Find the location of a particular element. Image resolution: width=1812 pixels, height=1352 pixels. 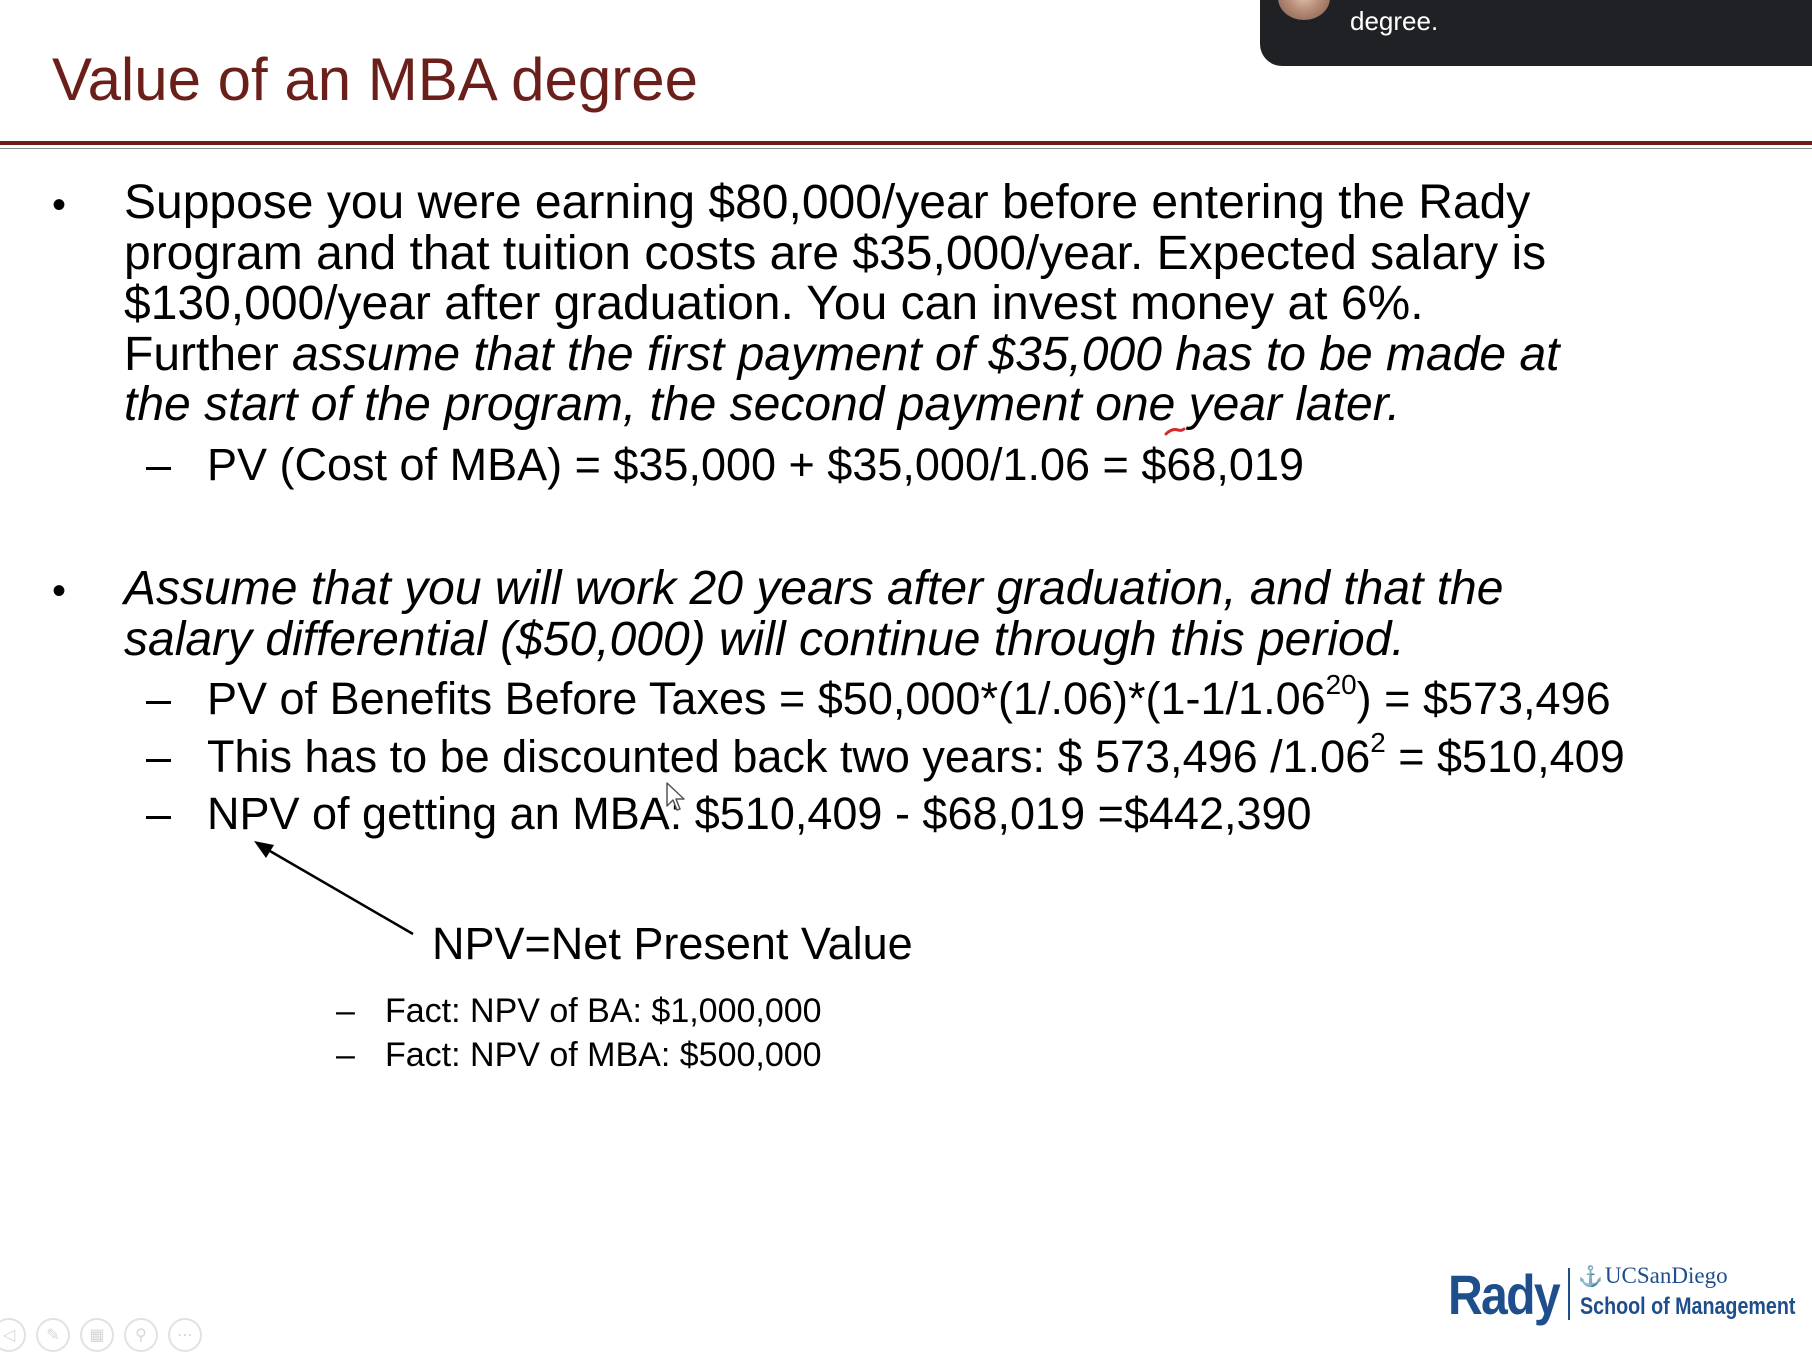

fact-text: Fact: NPV of MBA: $500,000 is located at coordinates (603, 1055).